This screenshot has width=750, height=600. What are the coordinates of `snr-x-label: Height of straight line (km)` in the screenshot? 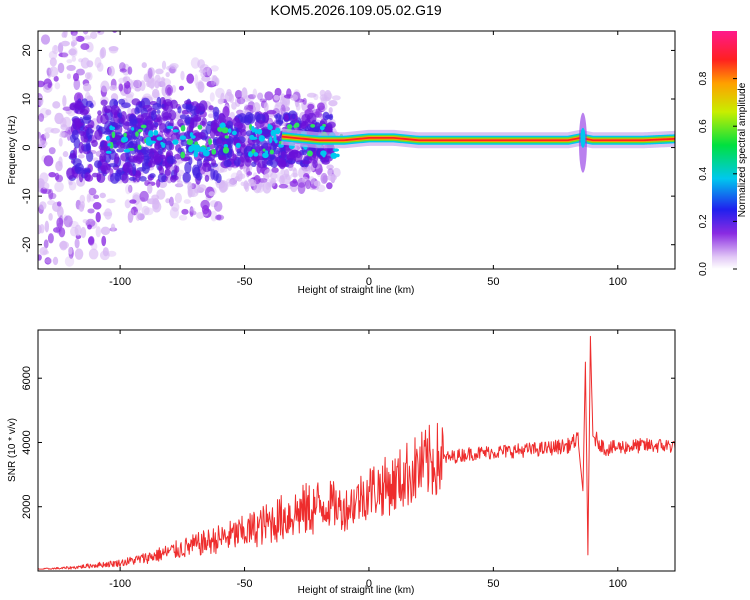 It's located at (356, 590).